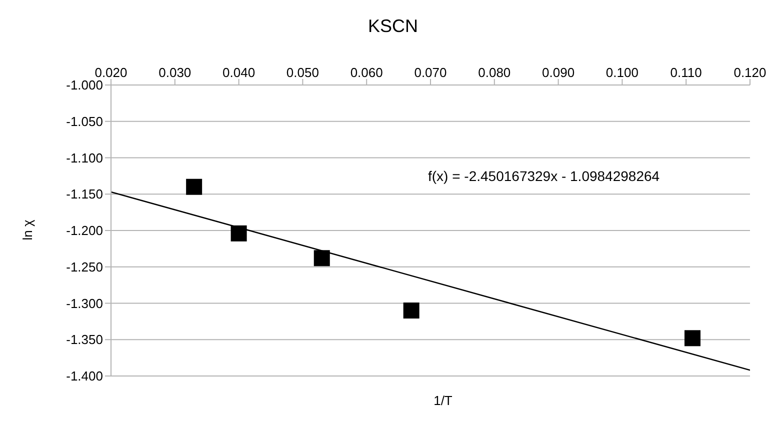 The height and width of the screenshot is (421, 778). Describe the element at coordinates (430, 72) in the screenshot. I see `x-tick-label: 0.070` at that location.